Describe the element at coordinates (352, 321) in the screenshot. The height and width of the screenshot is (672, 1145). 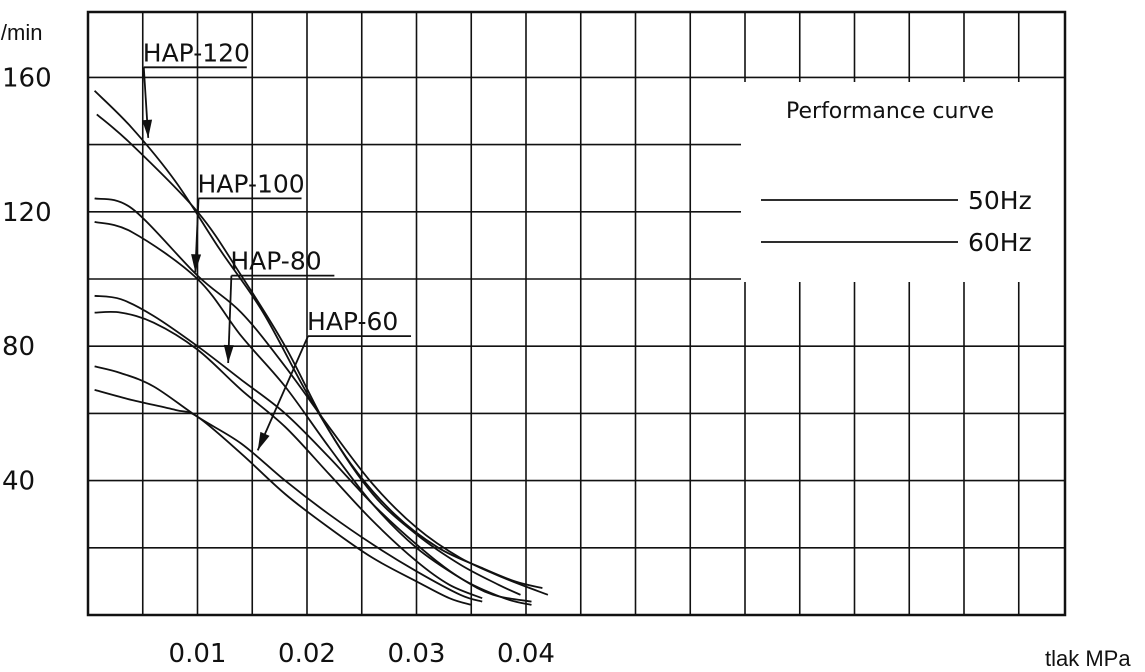
I see `model-label-hap-60: HAP-60` at that location.